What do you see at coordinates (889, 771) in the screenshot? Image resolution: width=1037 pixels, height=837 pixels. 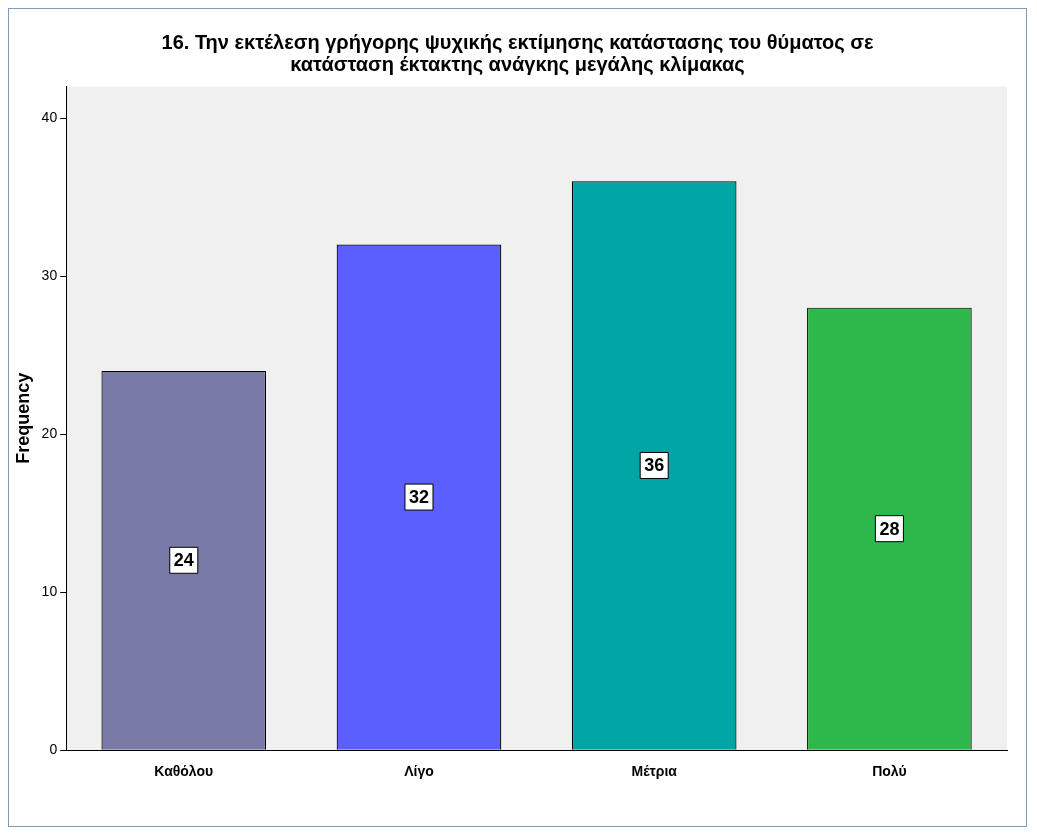 I see `x-tick-label: Πολύ` at bounding box center [889, 771].